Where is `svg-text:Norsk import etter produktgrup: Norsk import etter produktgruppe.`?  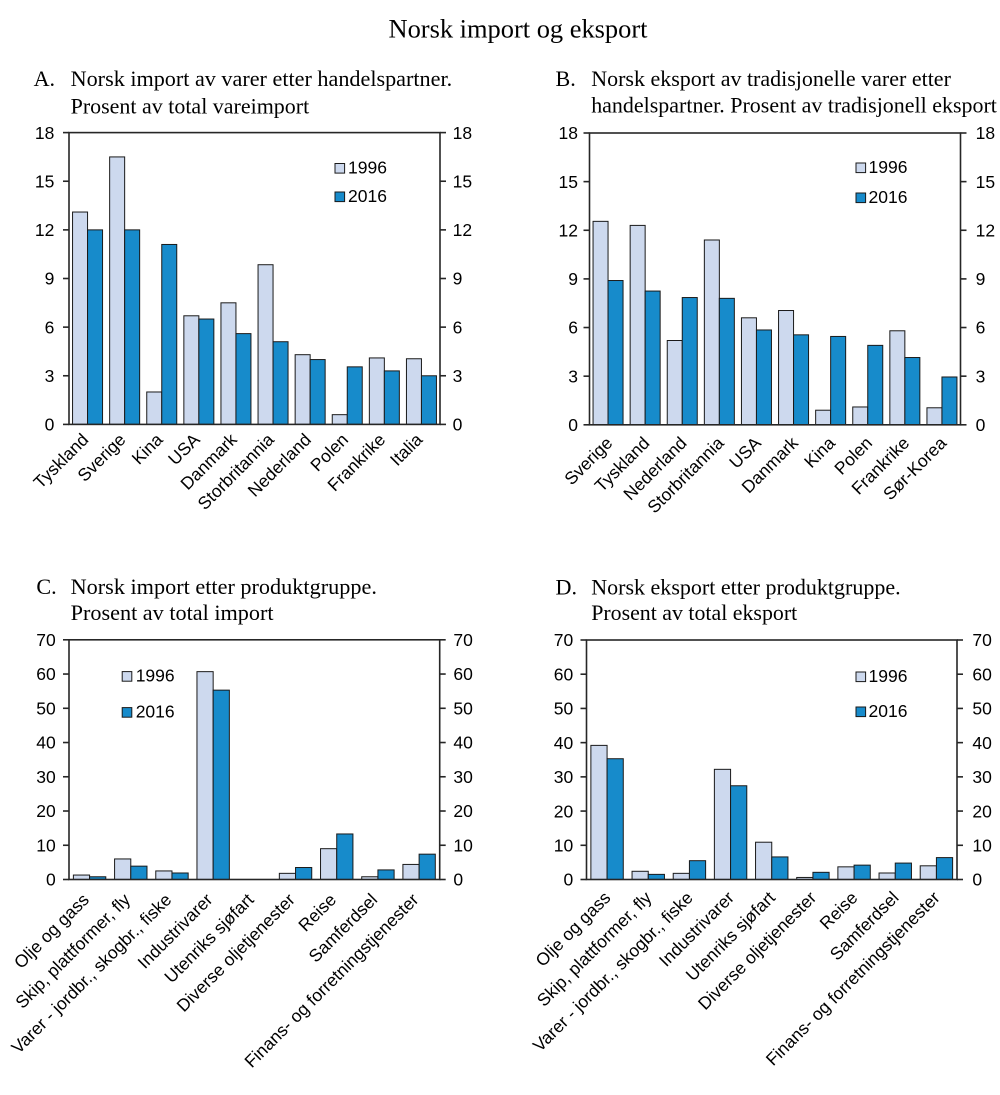
svg-text:Norsk import etter produktgrup: Norsk import etter produktgruppe. is located at coordinates (224, 586).